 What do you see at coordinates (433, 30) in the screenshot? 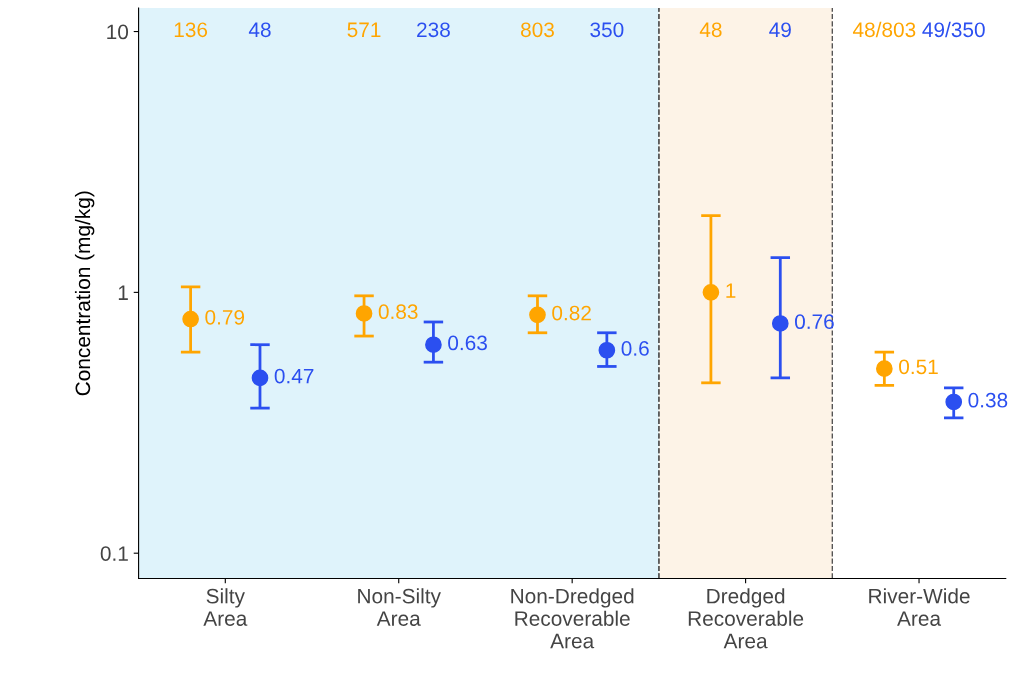
I see `annotation: 238` at bounding box center [433, 30].